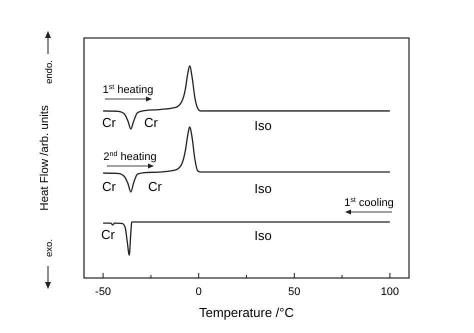 The width and height of the screenshot is (474, 333). What do you see at coordinates (294, 292) in the screenshot?
I see `x-tick-label: 50` at bounding box center [294, 292].